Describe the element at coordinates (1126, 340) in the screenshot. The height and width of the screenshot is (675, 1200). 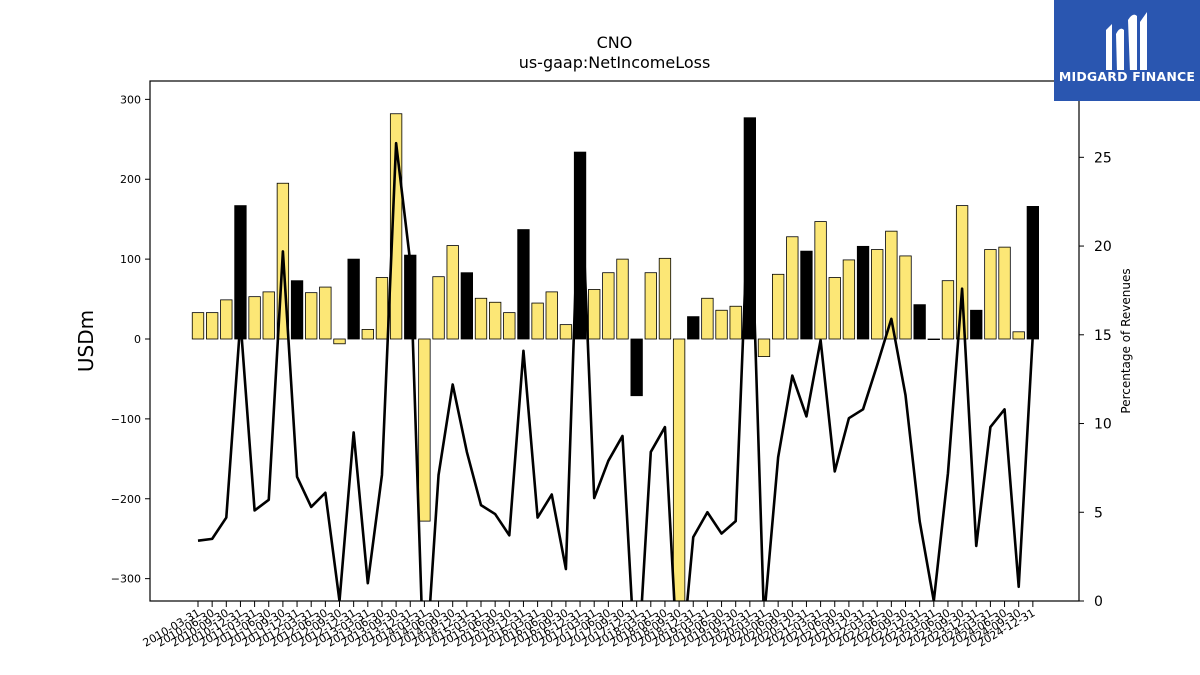
I see `y2-axis-label: Percentage of Revenues` at that location.